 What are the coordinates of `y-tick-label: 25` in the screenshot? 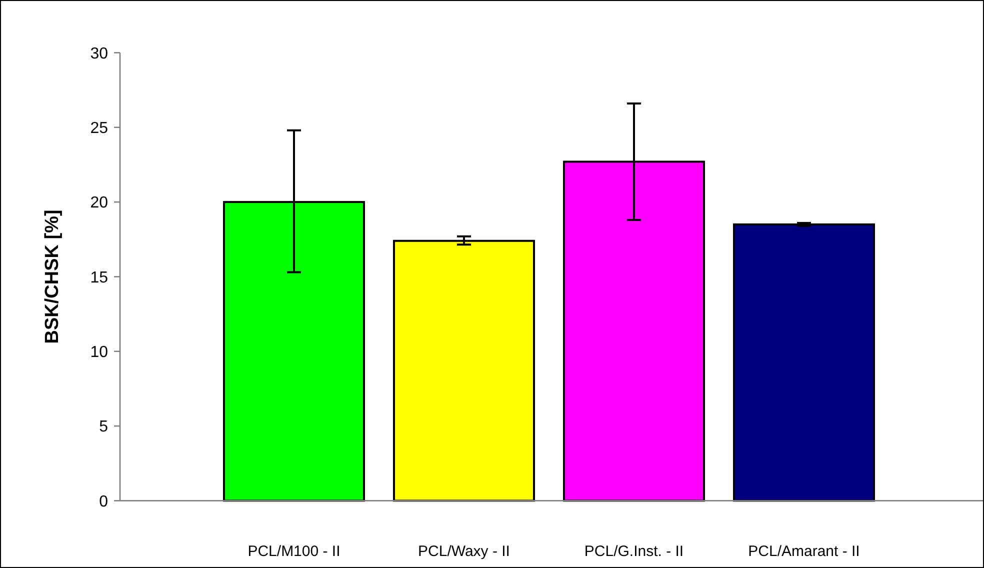 It's located at (99, 128).